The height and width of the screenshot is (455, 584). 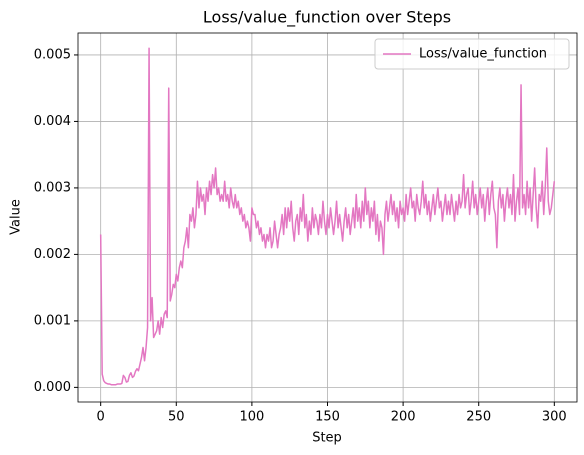 What do you see at coordinates (478, 417) in the screenshot?
I see `x-tick-label: 250` at bounding box center [478, 417].